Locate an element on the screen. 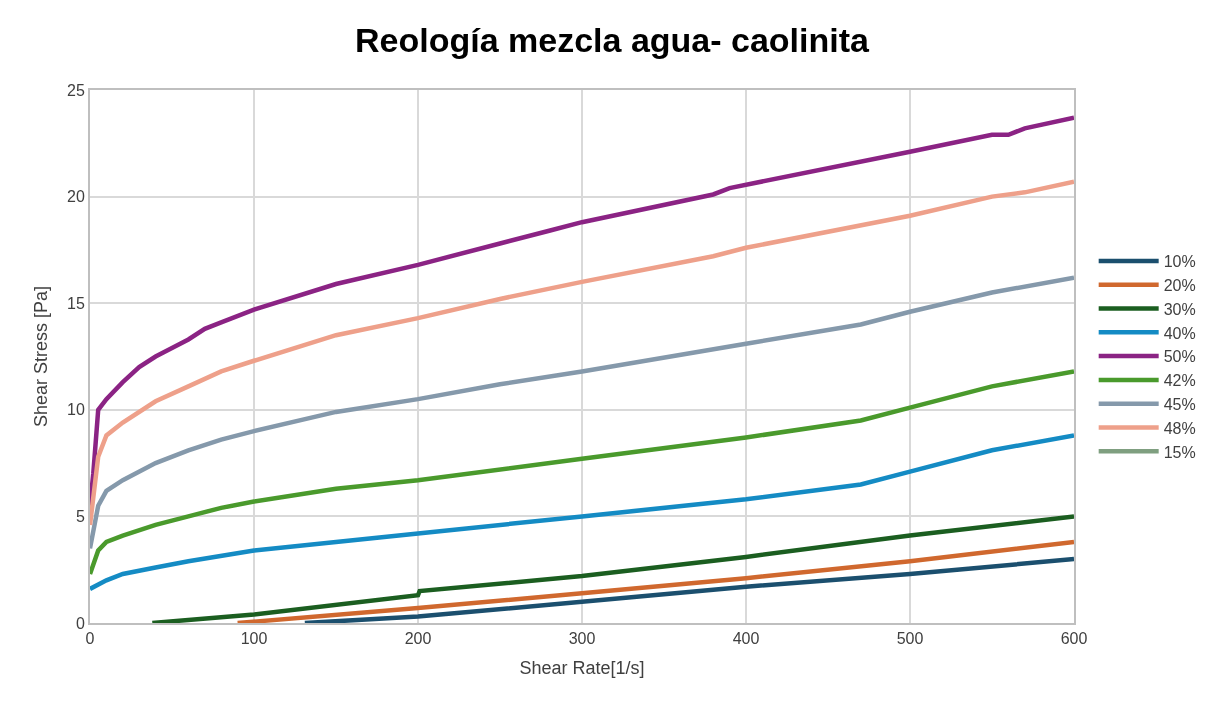 The width and height of the screenshot is (1224, 708). x-tick-label: 200 is located at coordinates (418, 639).